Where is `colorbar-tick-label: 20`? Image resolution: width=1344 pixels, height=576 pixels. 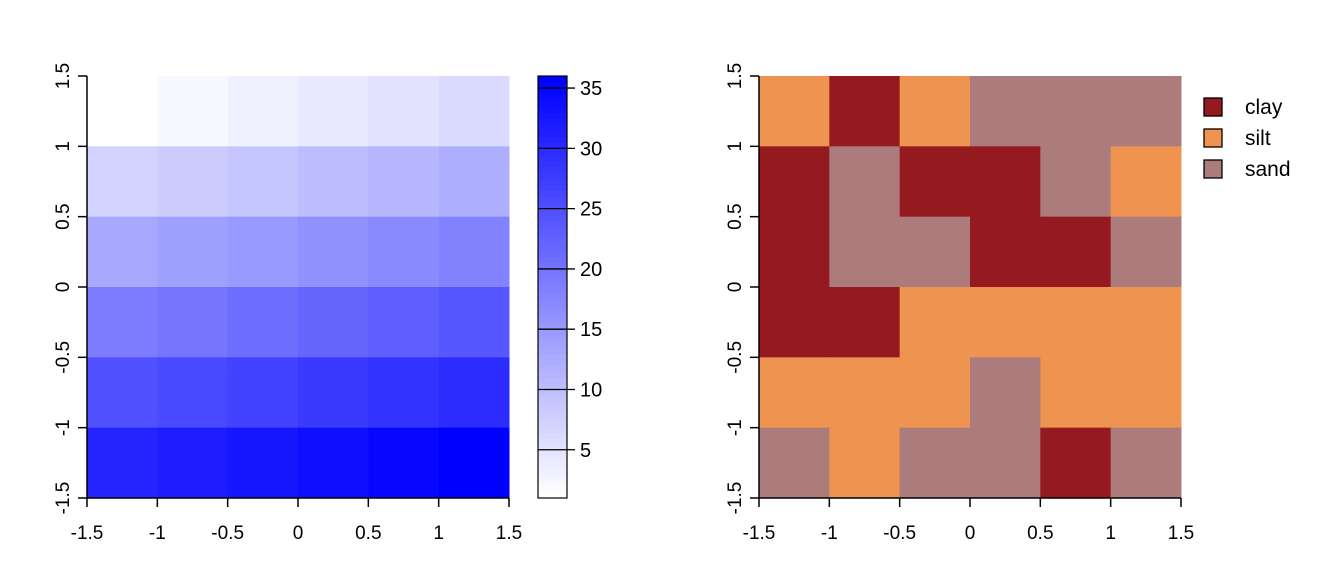
colorbar-tick-label: 20 is located at coordinates (591, 270).